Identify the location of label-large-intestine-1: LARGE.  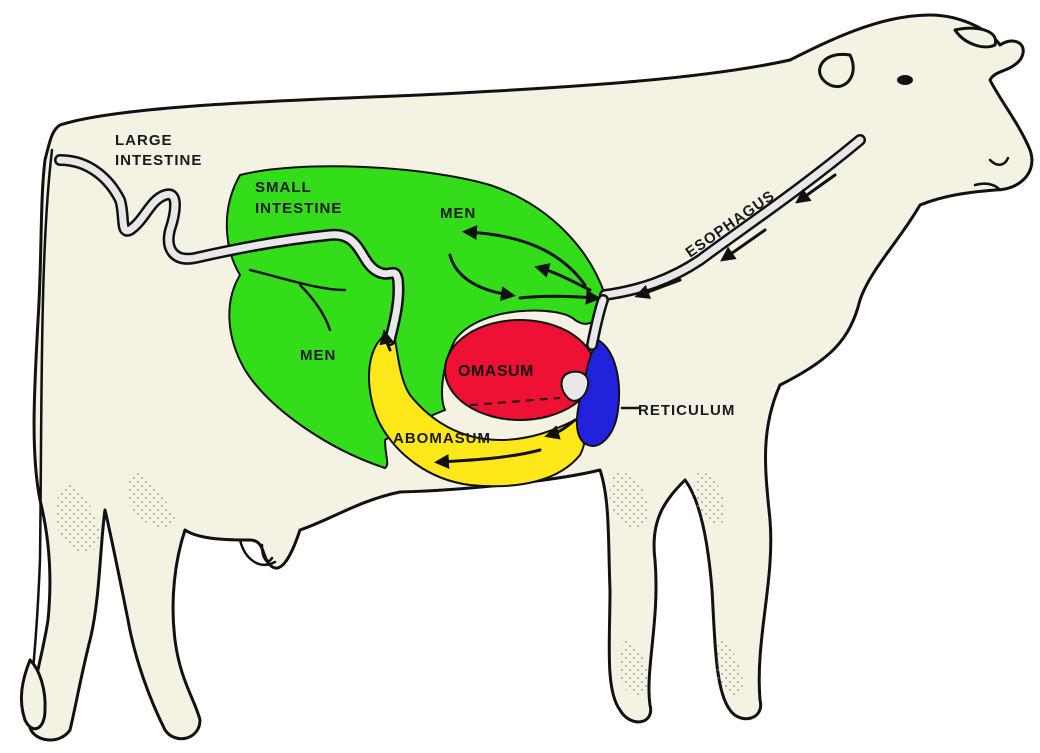
(144, 140).